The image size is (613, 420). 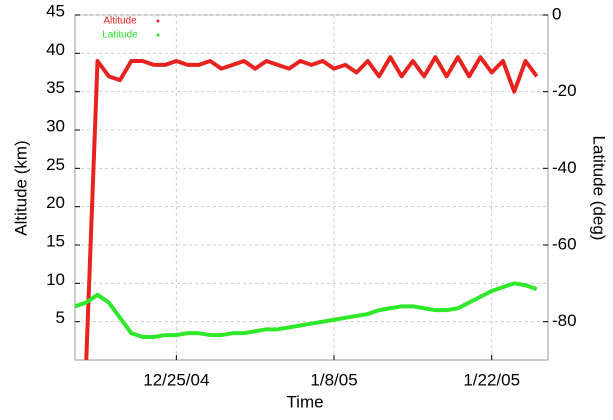 What do you see at coordinates (55, 240) in the screenshot?
I see `y-tick-label: 15` at bounding box center [55, 240].